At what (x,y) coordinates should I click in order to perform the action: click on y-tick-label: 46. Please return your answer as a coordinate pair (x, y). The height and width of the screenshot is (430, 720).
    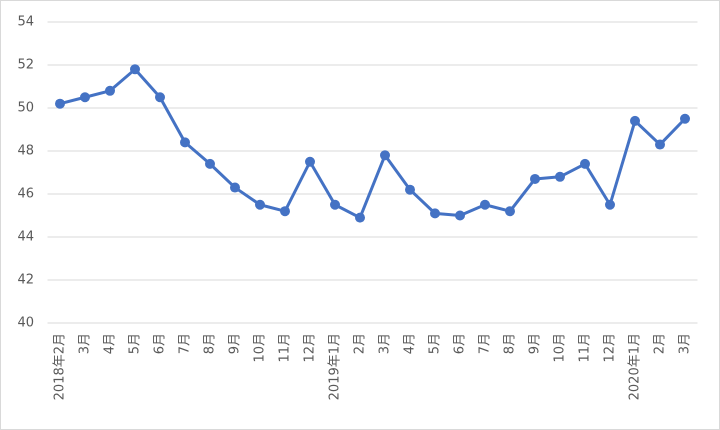
    Looking at the image, I should click on (25, 194).